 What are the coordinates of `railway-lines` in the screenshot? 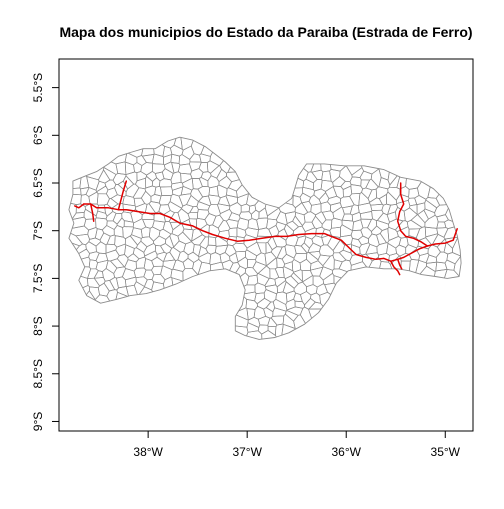 It's located at (266, 228).